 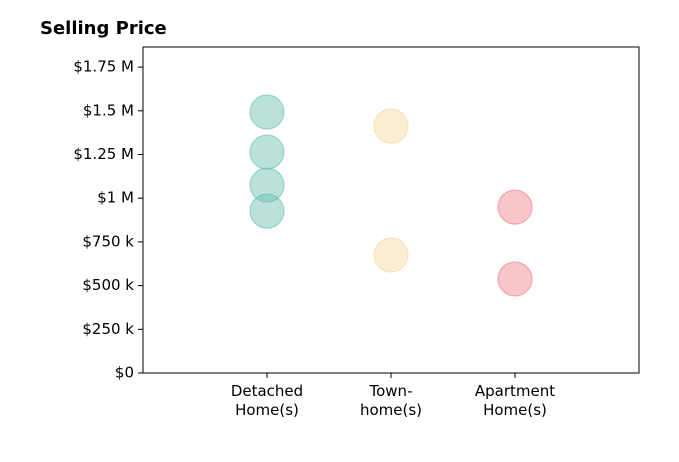 I want to click on y-tick-label: $750 k, so click(x=108, y=241).